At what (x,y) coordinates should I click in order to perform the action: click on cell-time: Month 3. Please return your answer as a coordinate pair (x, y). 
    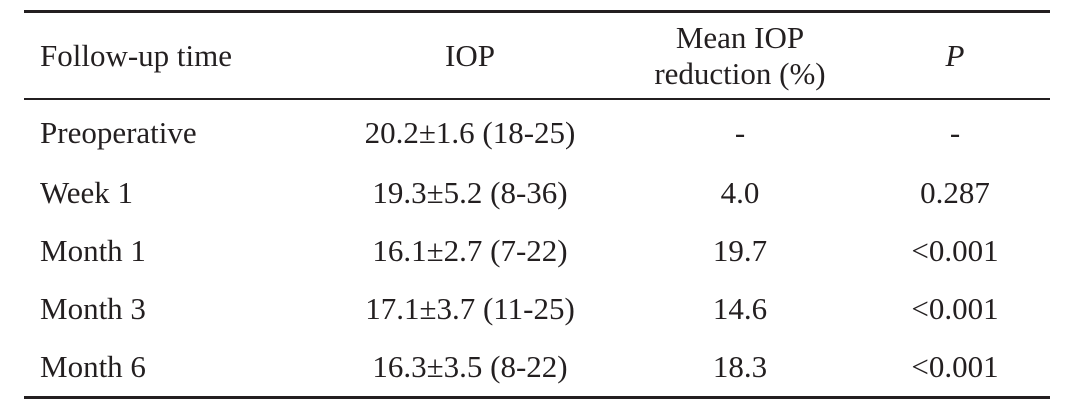
    Looking at the image, I should click on (93, 309).